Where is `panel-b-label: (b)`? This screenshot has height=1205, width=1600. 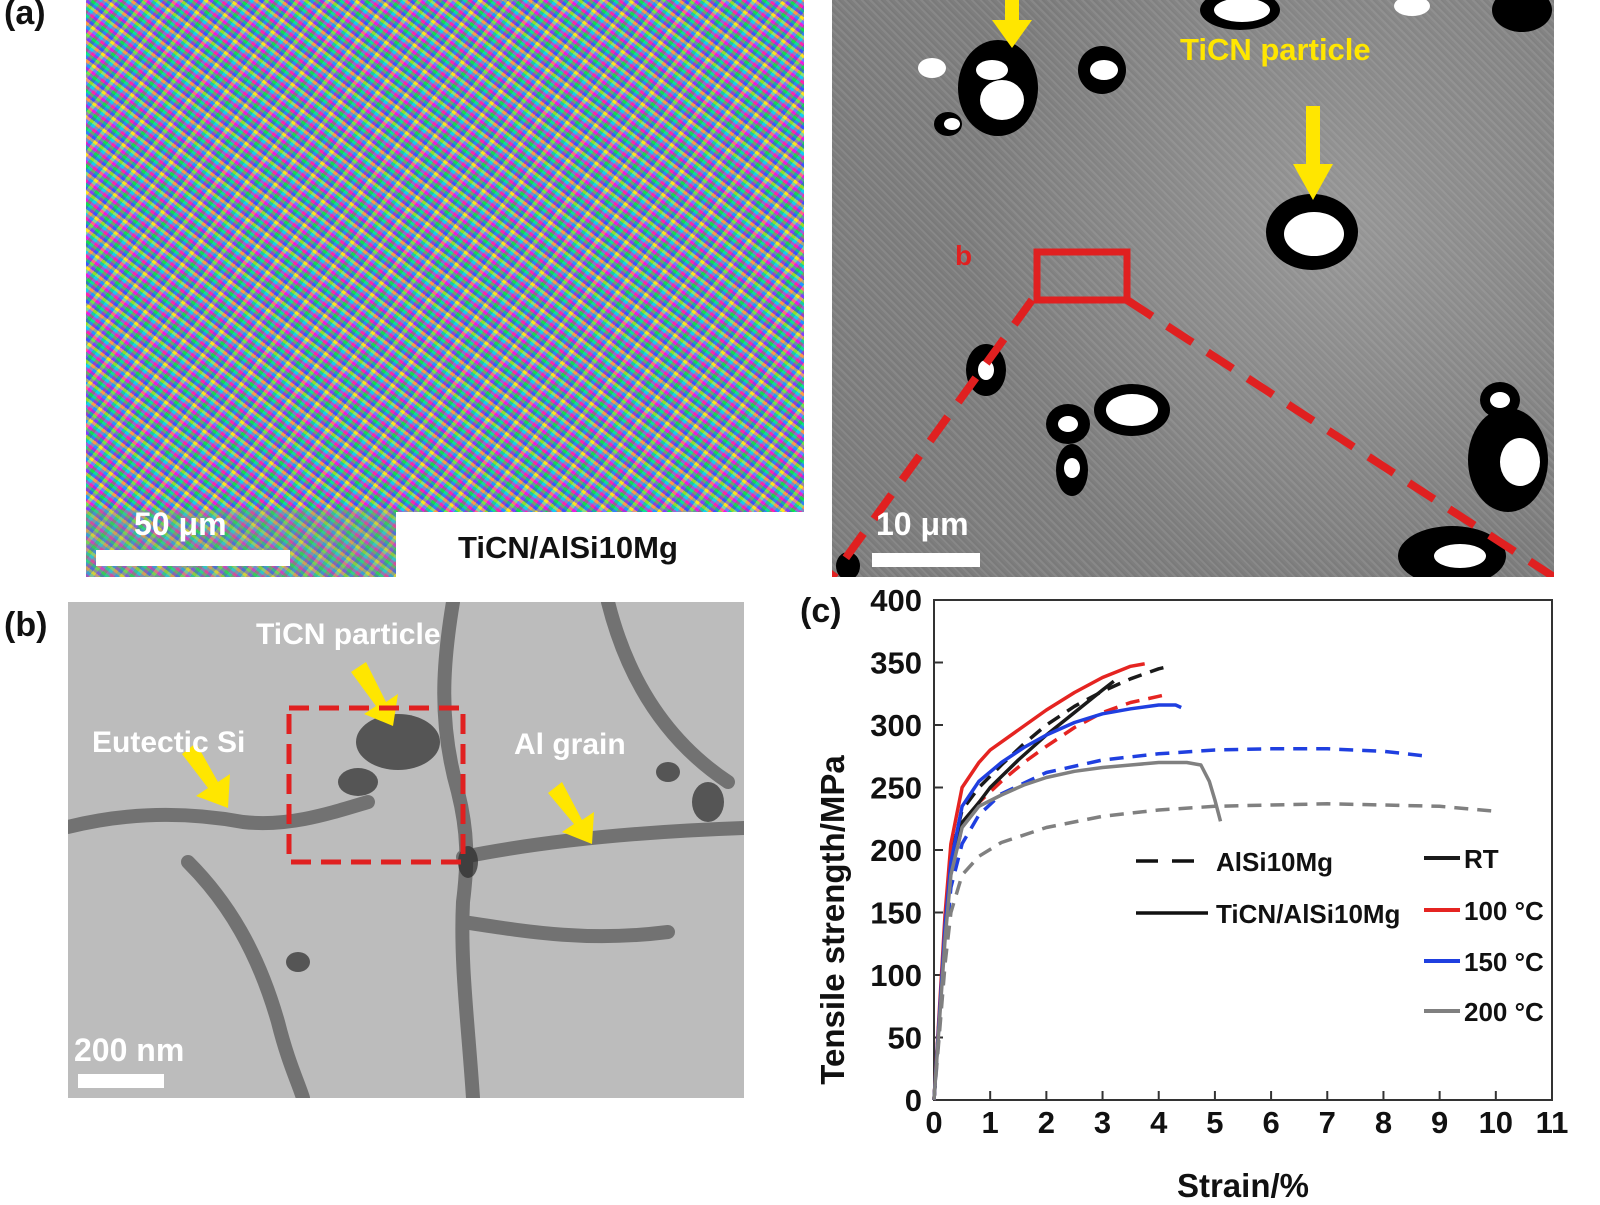
panel-b-label: (b) is located at coordinates (26, 625).